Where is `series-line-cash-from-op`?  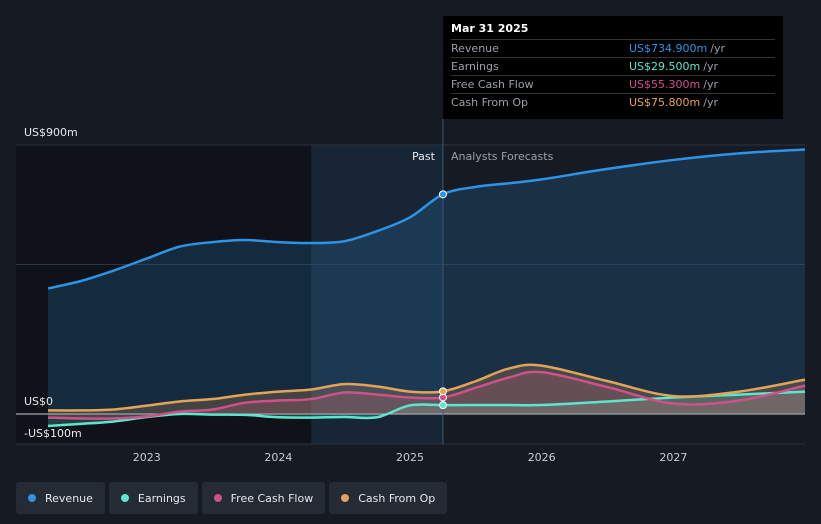 series-line-cash-from-op is located at coordinates (426, 387).